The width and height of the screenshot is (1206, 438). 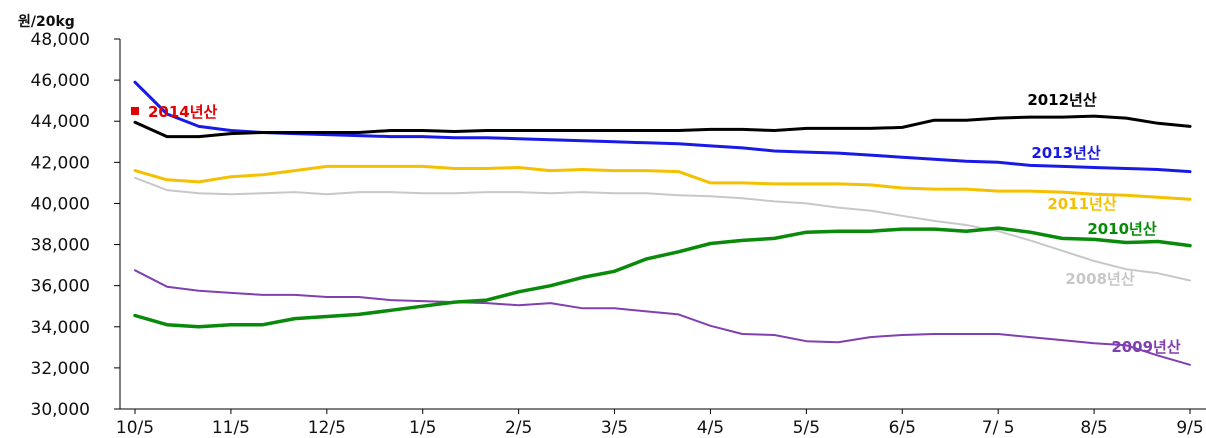 What do you see at coordinates (327, 428) in the screenshot?
I see `x-tick-label: 12/5` at bounding box center [327, 428].